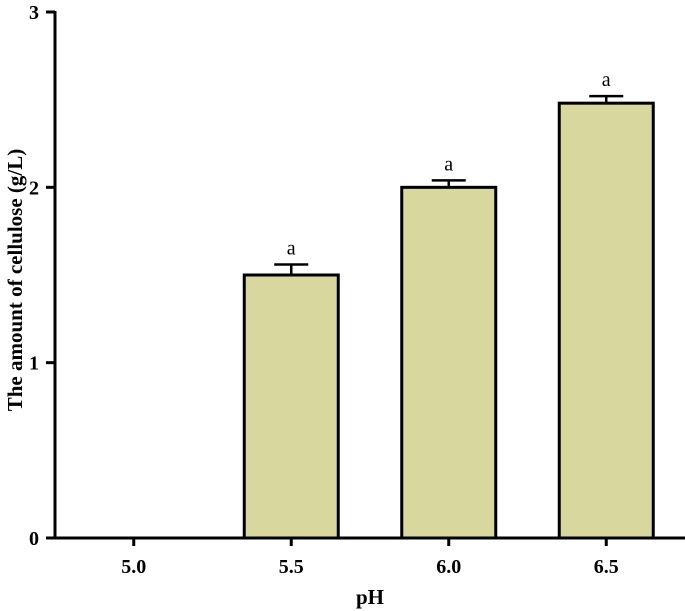 This screenshot has height=611, width=685. I want to click on x-tick-label: 5.0, so click(133, 567).